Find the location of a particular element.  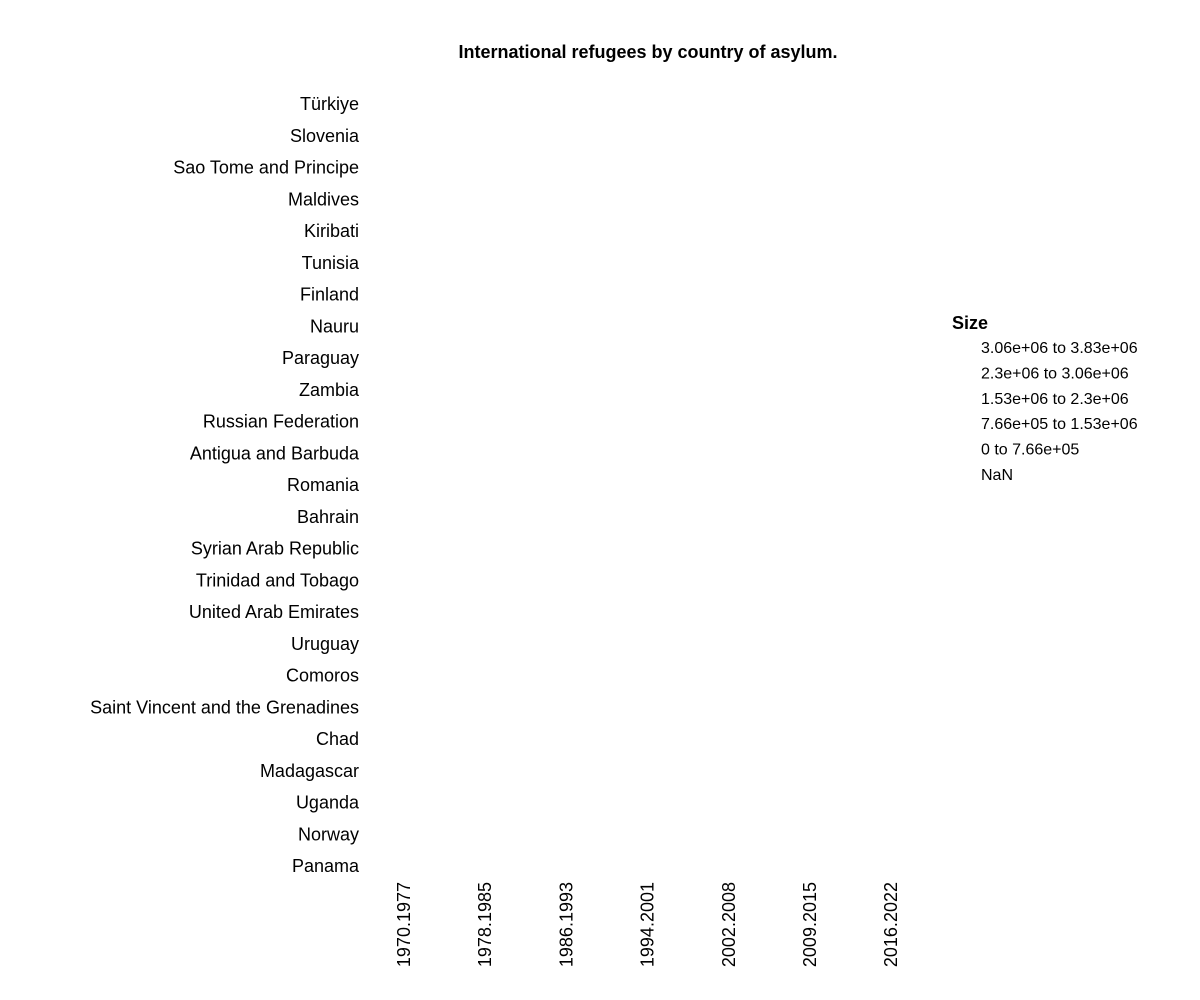

y-tick-label: Tunisia is located at coordinates (331, 263).